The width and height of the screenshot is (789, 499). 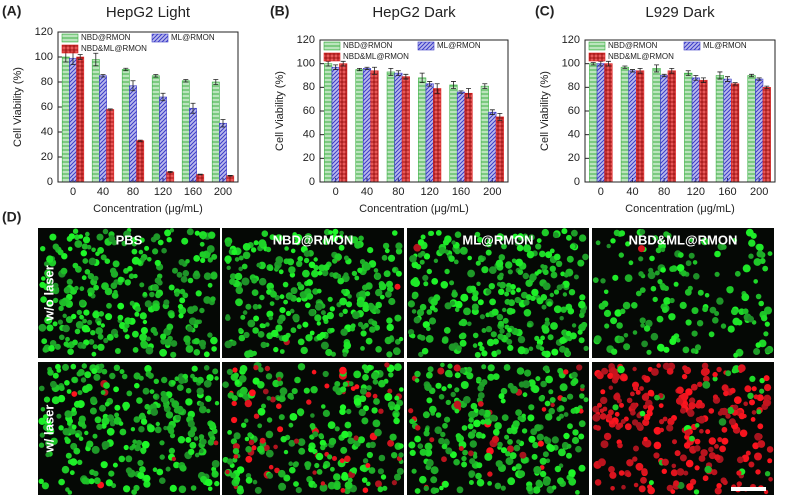 What do you see at coordinates (597, 57) in the screenshot?
I see `legend-swatch` at bounding box center [597, 57].